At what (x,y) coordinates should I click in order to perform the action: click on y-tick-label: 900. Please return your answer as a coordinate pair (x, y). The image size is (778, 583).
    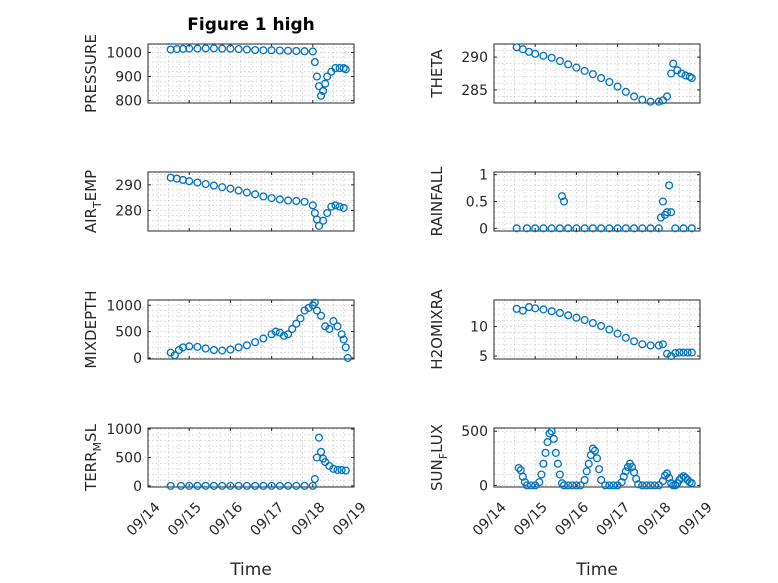
    Looking at the image, I should click on (128, 78).